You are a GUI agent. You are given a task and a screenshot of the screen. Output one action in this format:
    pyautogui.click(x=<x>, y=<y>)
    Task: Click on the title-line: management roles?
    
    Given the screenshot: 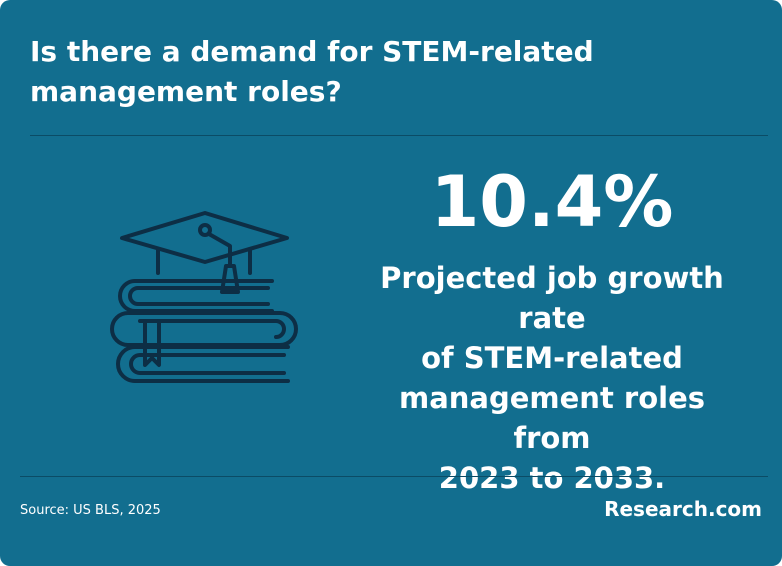 What is the action you would take?
    pyautogui.click(x=186, y=91)
    